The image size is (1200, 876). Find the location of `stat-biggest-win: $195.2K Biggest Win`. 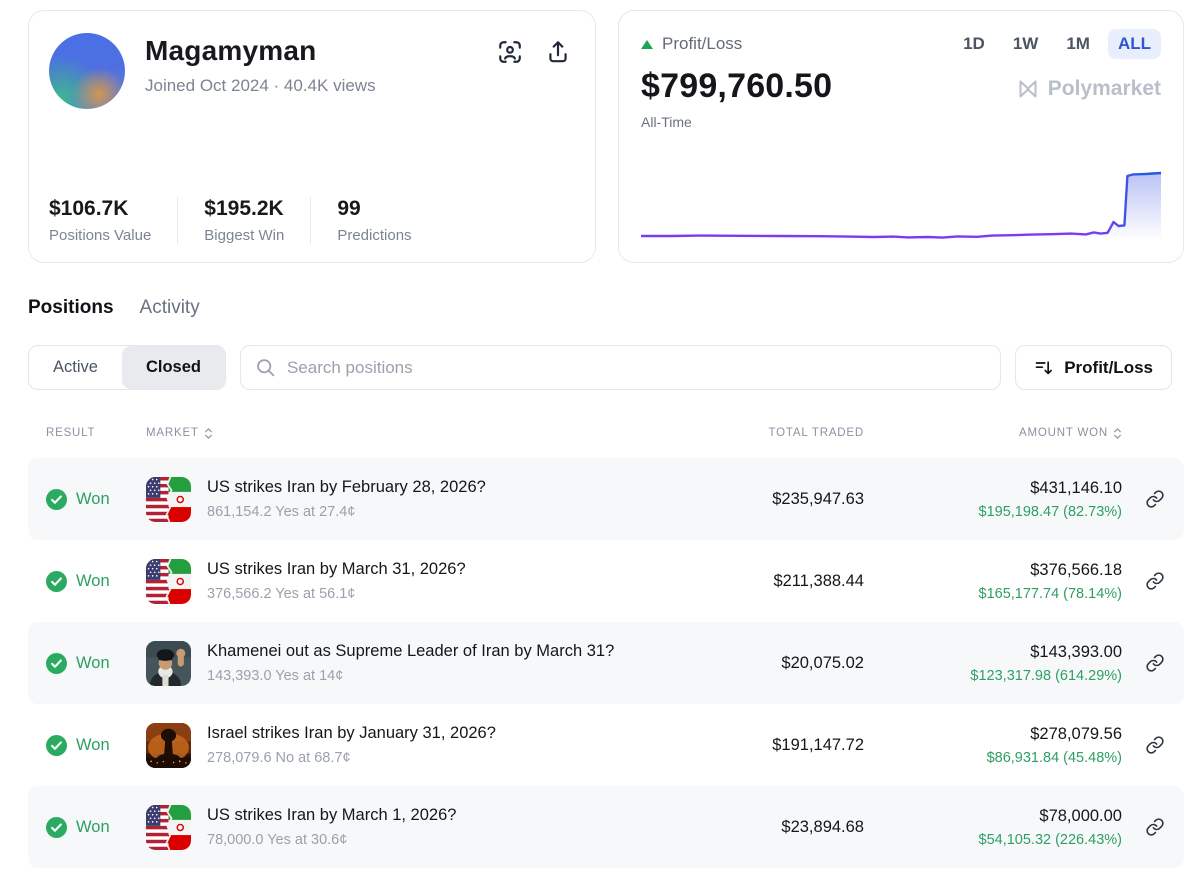

stat-biggest-win: $195.2K Biggest Win is located at coordinates (243, 220).